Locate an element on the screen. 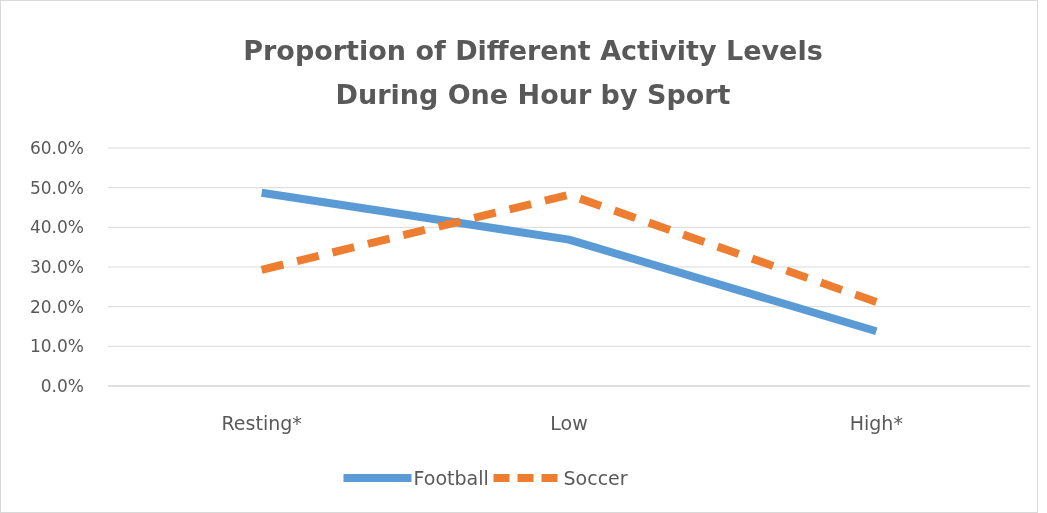  y-tick-label: 20.0% is located at coordinates (56, 306).